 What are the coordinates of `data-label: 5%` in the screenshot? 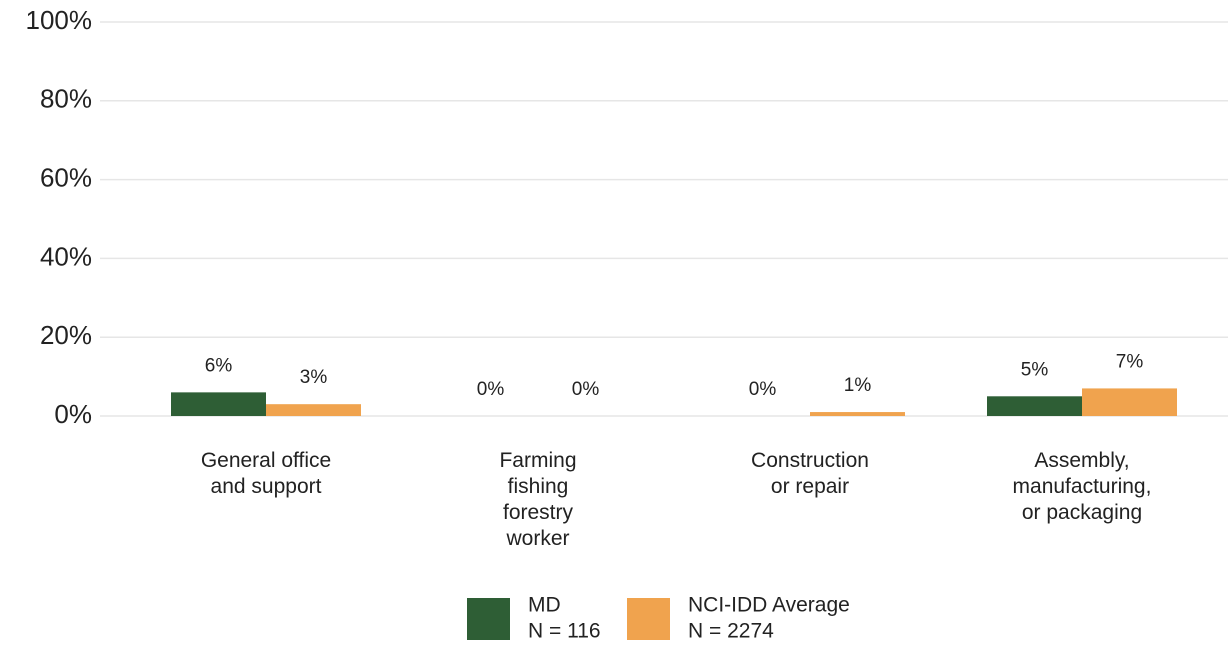 It's located at (1035, 369).